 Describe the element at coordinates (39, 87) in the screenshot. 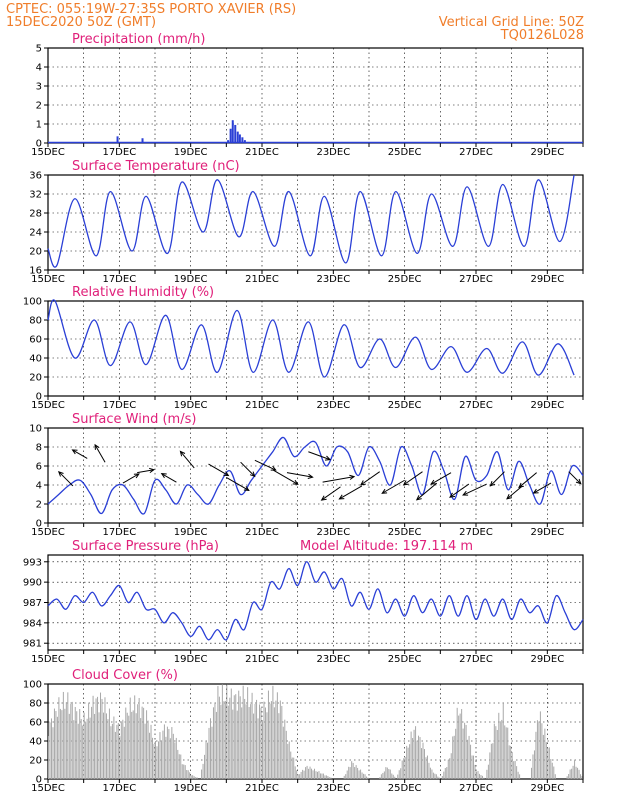

I see `y-tick-label: 3` at that location.